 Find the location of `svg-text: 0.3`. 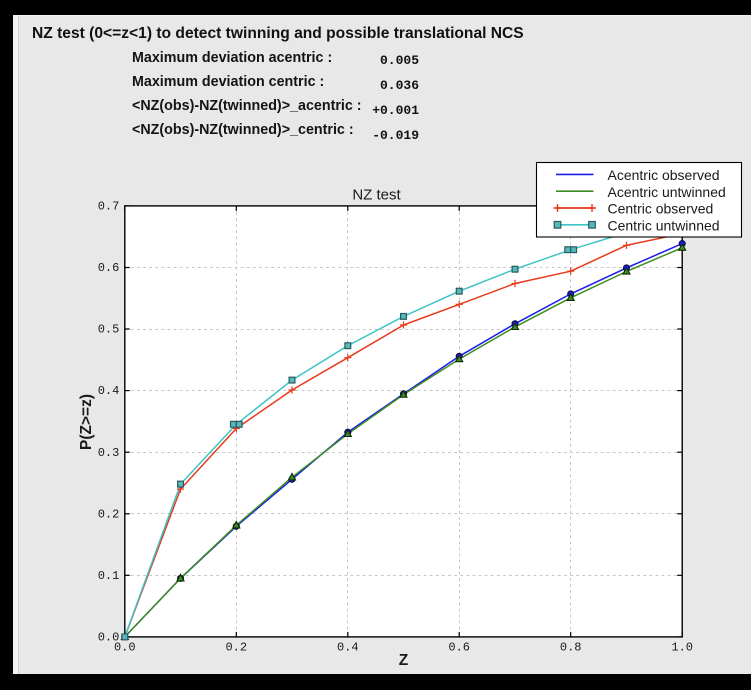

svg-text: 0.3 is located at coordinates (109, 453).